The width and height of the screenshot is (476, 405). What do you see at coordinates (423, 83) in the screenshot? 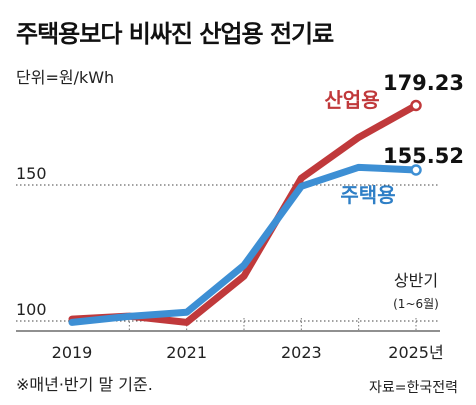
I see `industrial-end-value: 179.23` at bounding box center [423, 83].